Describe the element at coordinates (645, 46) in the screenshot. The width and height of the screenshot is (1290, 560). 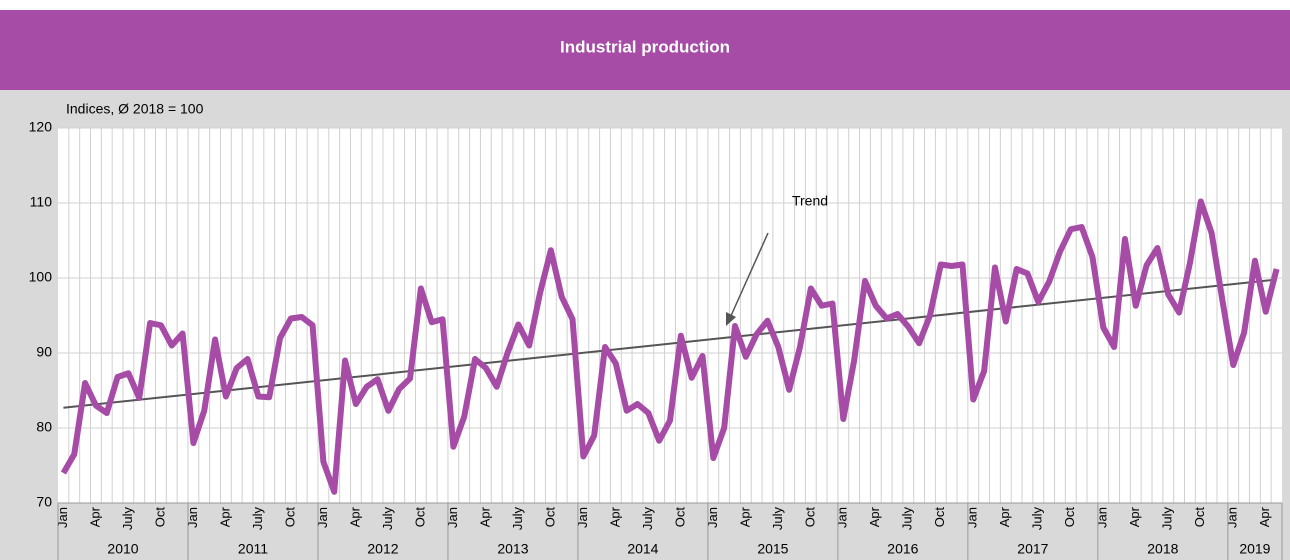
I see `chart-title: Industrial production` at that location.